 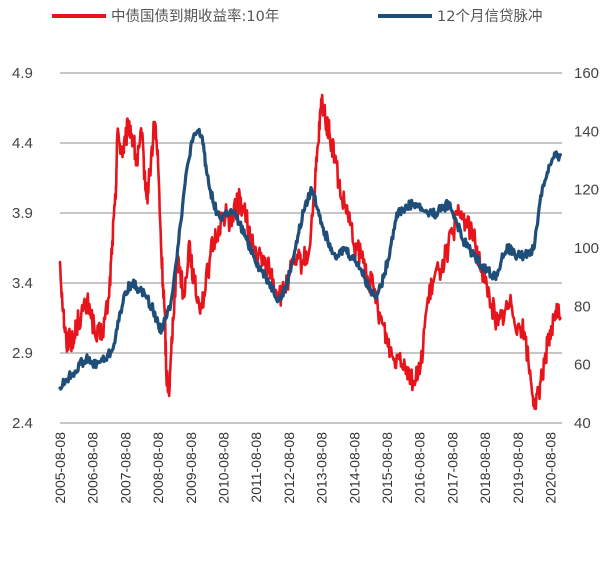 I want to click on y-left-tick-label: 2.9, so click(x=22, y=353).